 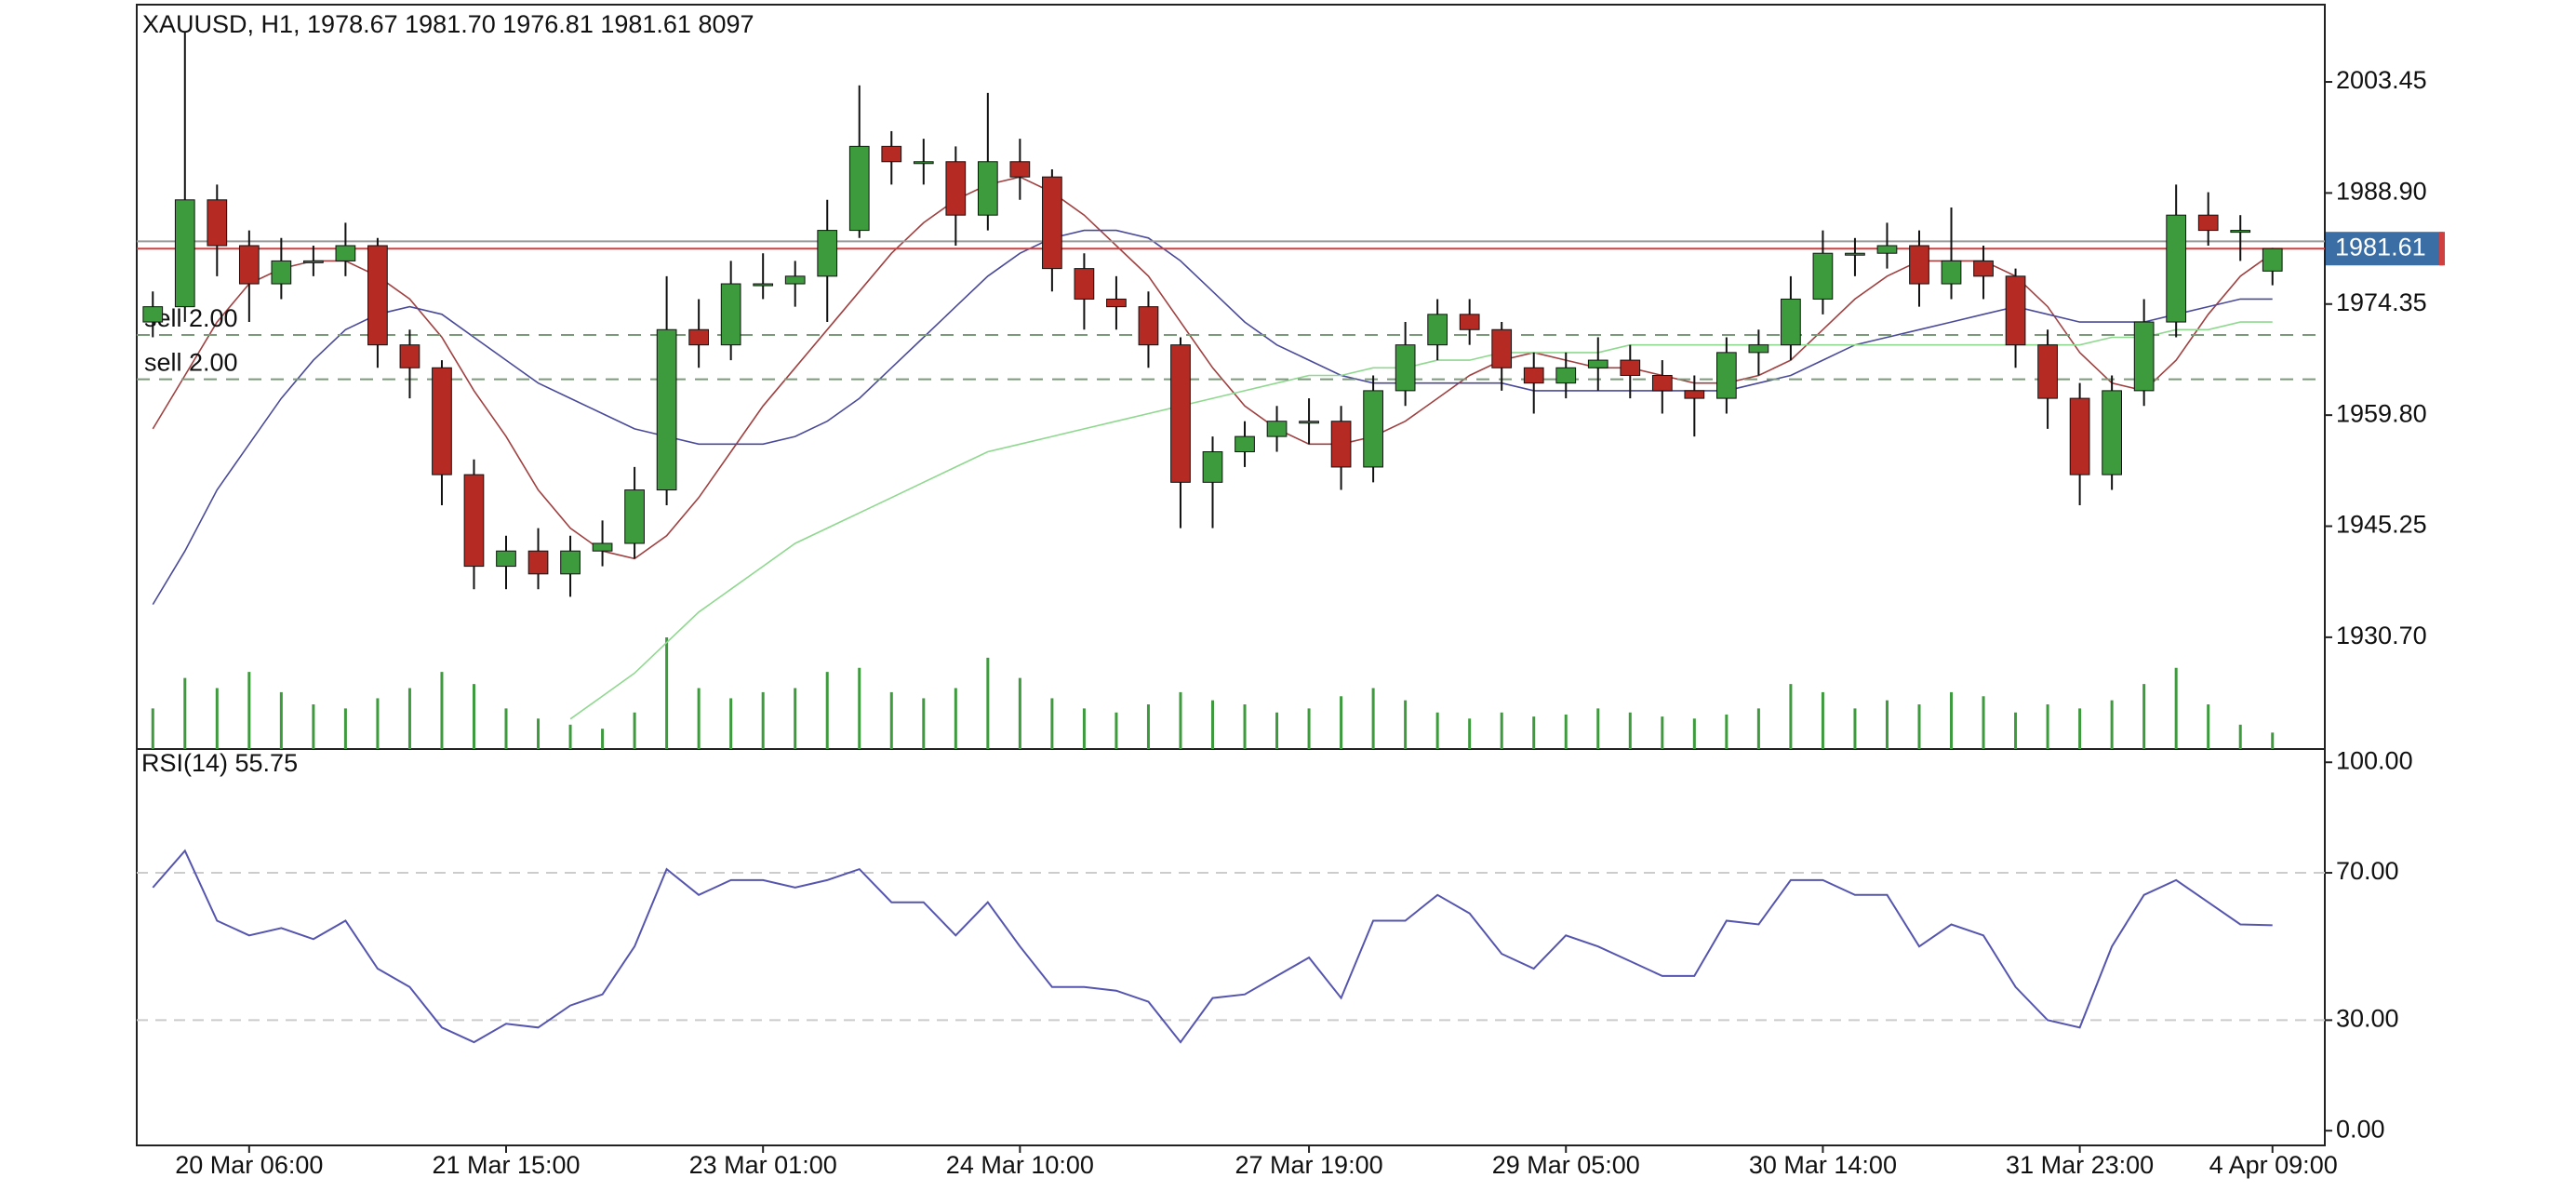 What do you see at coordinates (2360, 1129) in the screenshot?
I see `y-tick-label: 0.00` at bounding box center [2360, 1129].